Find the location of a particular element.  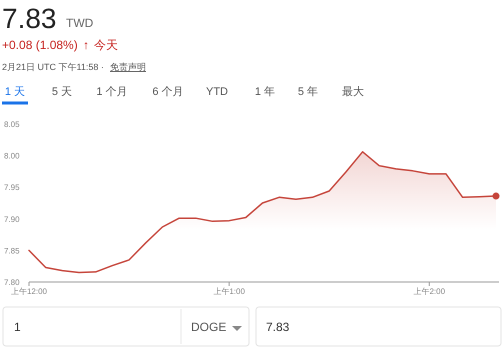

text: 5 年 is located at coordinates (308, 92).